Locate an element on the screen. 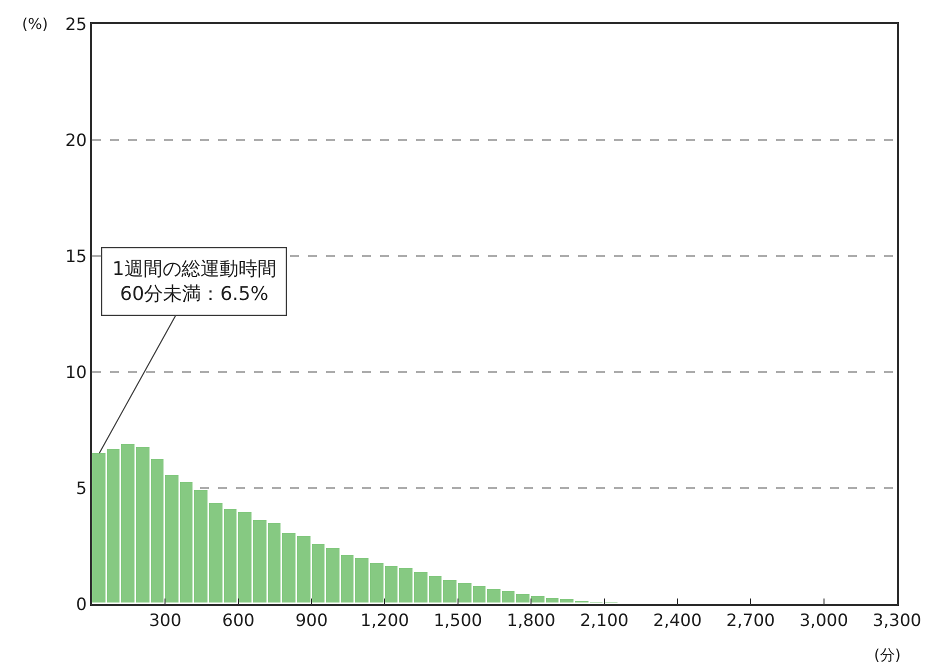  y-tick-label: 25 is located at coordinates (76, 24).